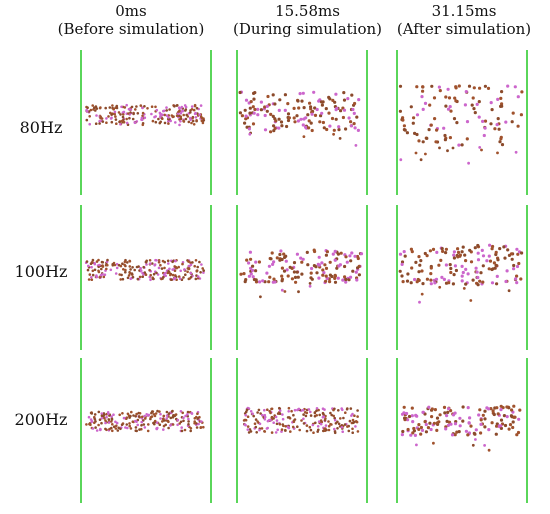  I want to click on particle-cloud, so click(461, 428).